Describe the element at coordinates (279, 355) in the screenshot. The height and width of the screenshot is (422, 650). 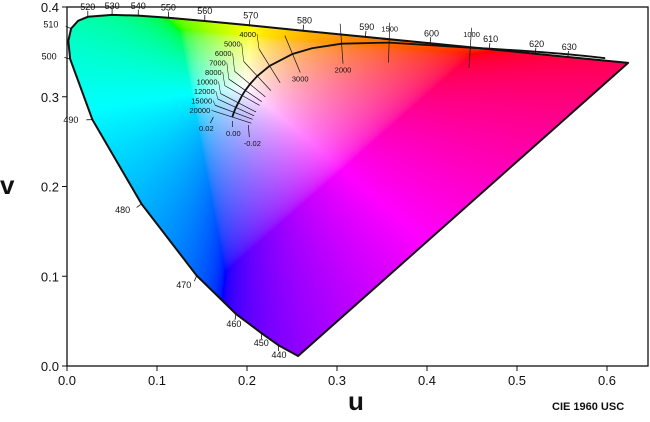
I see `wavelength-label: 440` at that location.